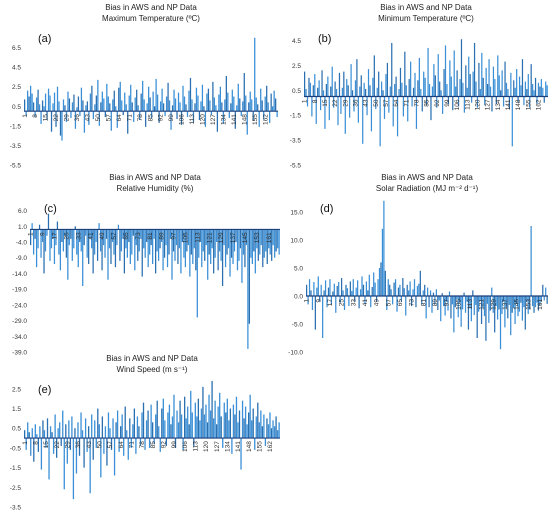 Image resolution: width=550 pixels, height=511 pixels. What do you see at coordinates (131, 445) in the screenshot?
I see `x-tick-label: 71` at bounding box center [131, 445].